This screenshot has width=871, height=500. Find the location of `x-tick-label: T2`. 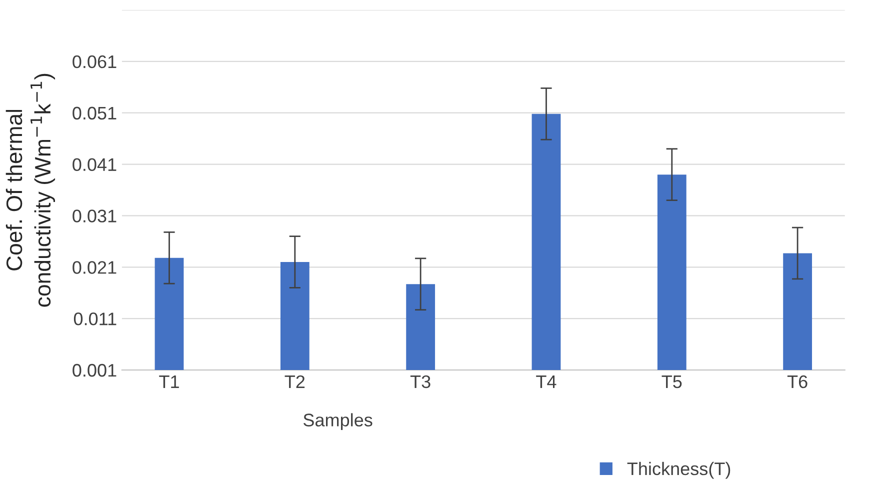

x-tick-label: T2 is located at coordinates (294, 381).